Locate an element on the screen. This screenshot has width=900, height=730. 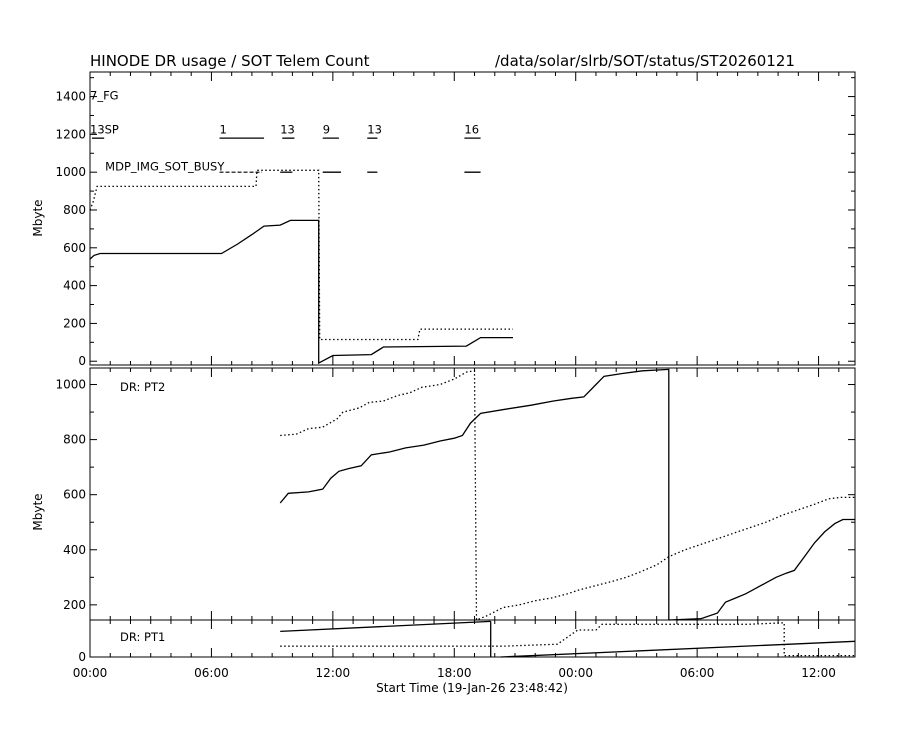
panel-pt1-frame is located at coordinates (472, 638).